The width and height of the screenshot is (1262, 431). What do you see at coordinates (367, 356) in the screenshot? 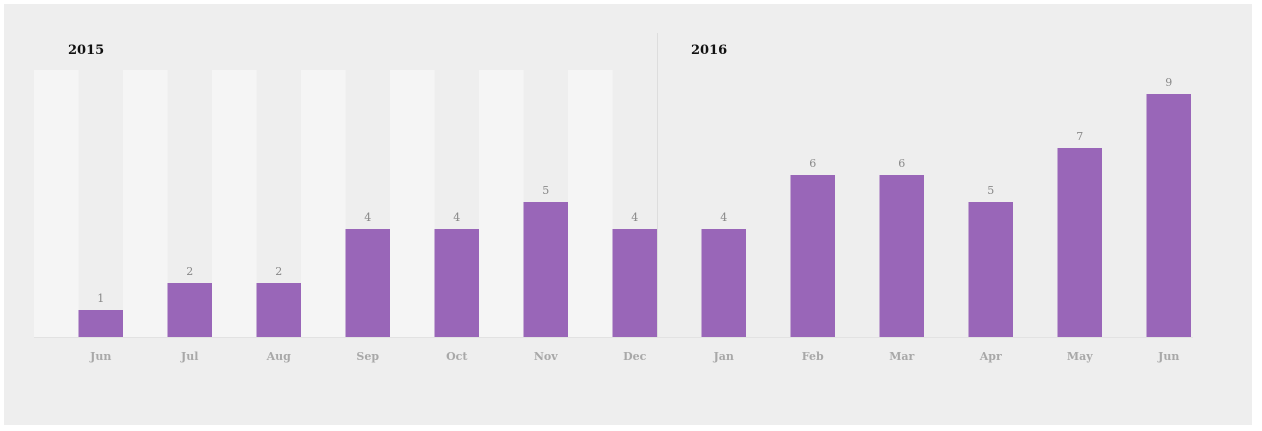
I see `x-tick-label: Sep` at bounding box center [367, 356].